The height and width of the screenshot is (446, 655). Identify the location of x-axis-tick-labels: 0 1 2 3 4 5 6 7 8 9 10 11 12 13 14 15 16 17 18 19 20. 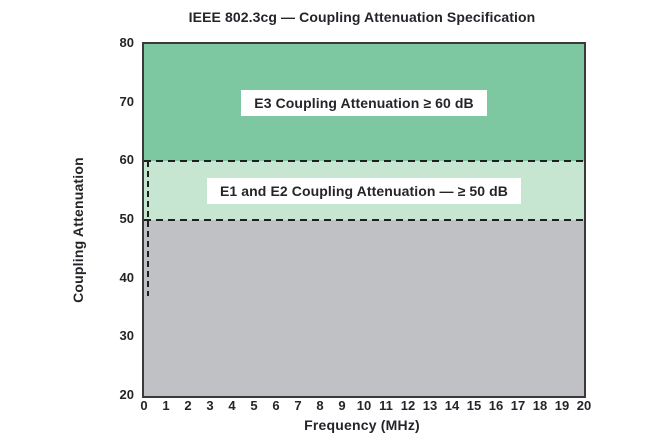
(365, 406).